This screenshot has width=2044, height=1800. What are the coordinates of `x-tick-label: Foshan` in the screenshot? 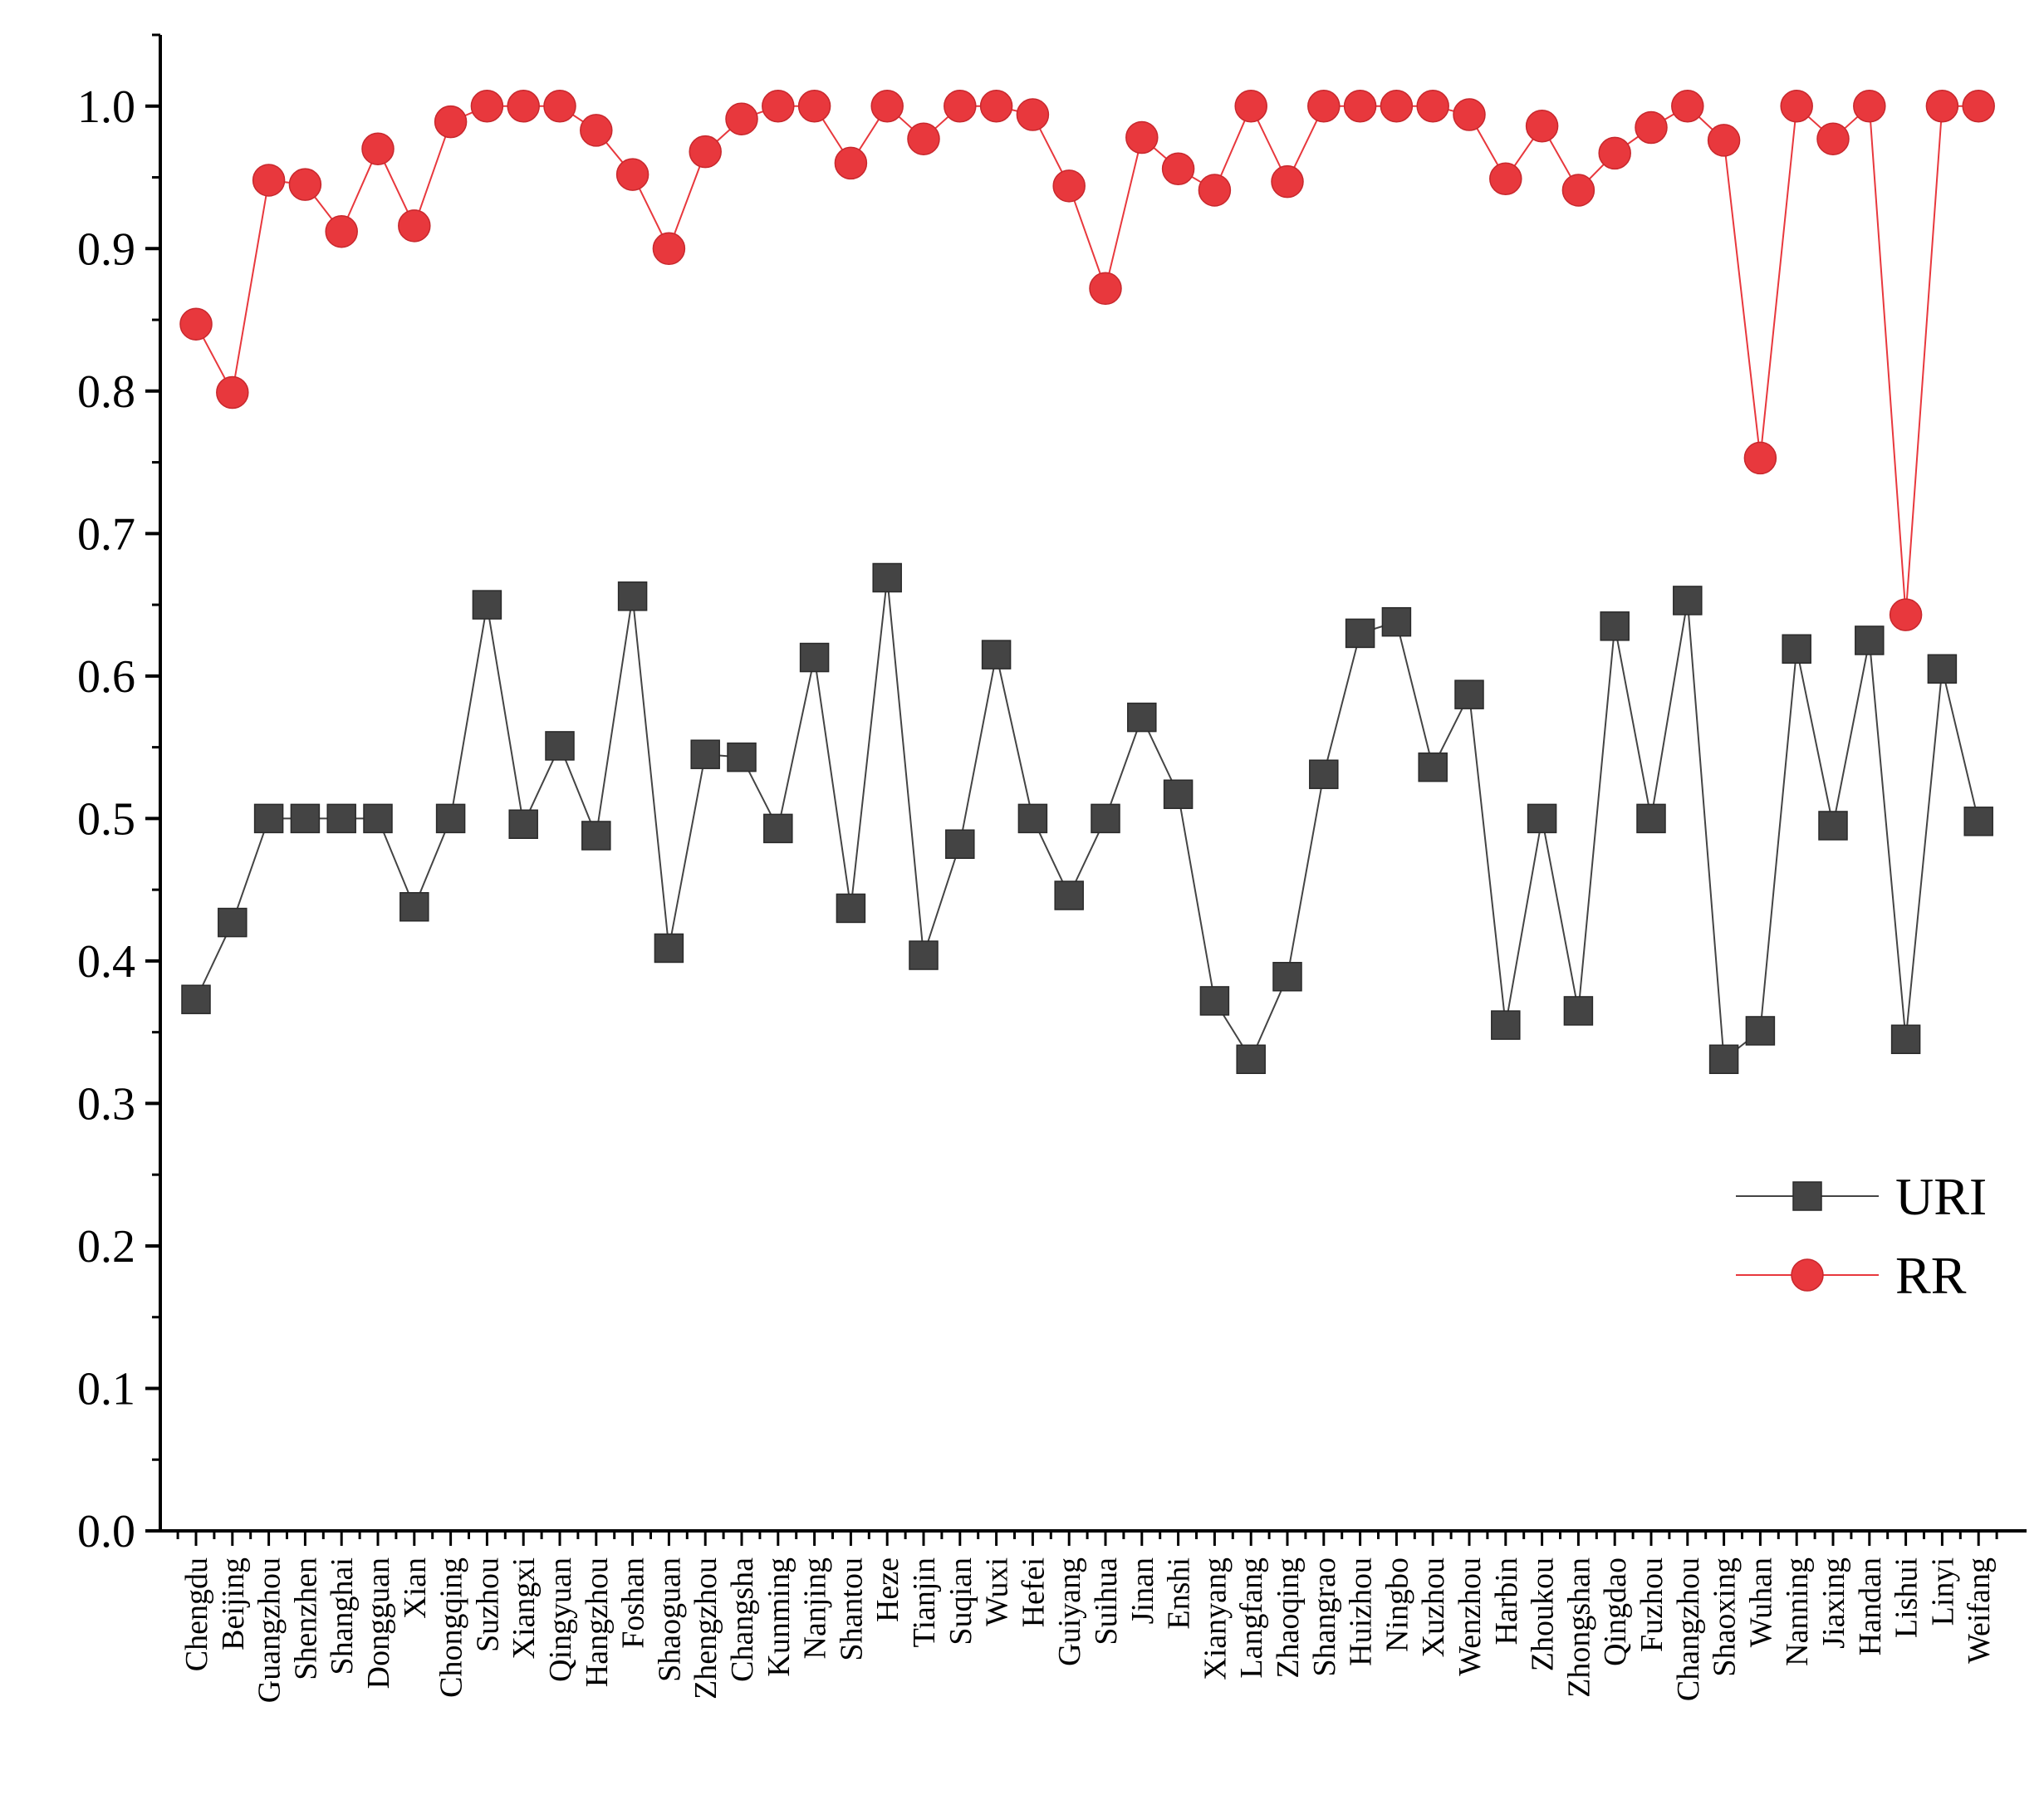 It's located at (633, 1603).